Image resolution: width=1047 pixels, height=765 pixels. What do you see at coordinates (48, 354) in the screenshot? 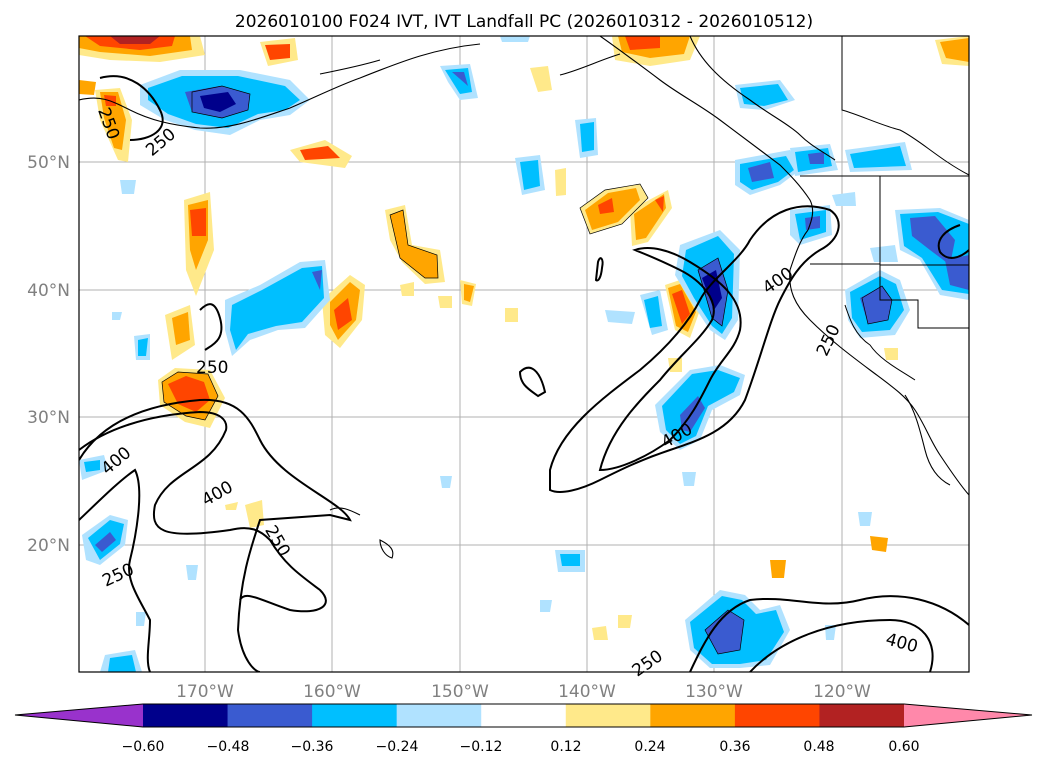
I see `latitude-labels: 50°N 40°N 30°N 20°N` at bounding box center [48, 354].